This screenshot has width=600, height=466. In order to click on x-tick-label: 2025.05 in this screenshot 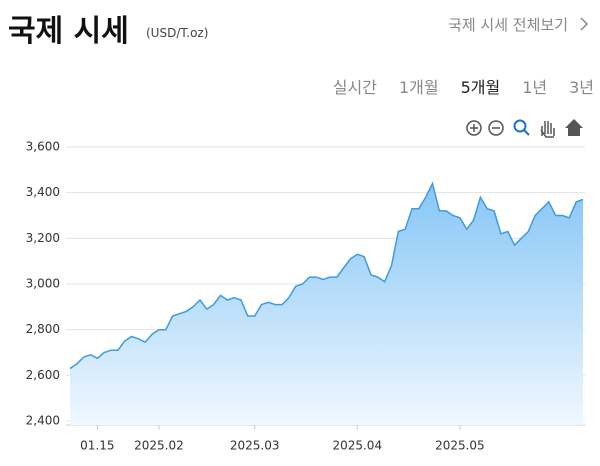, I will do `click(460, 446)`.